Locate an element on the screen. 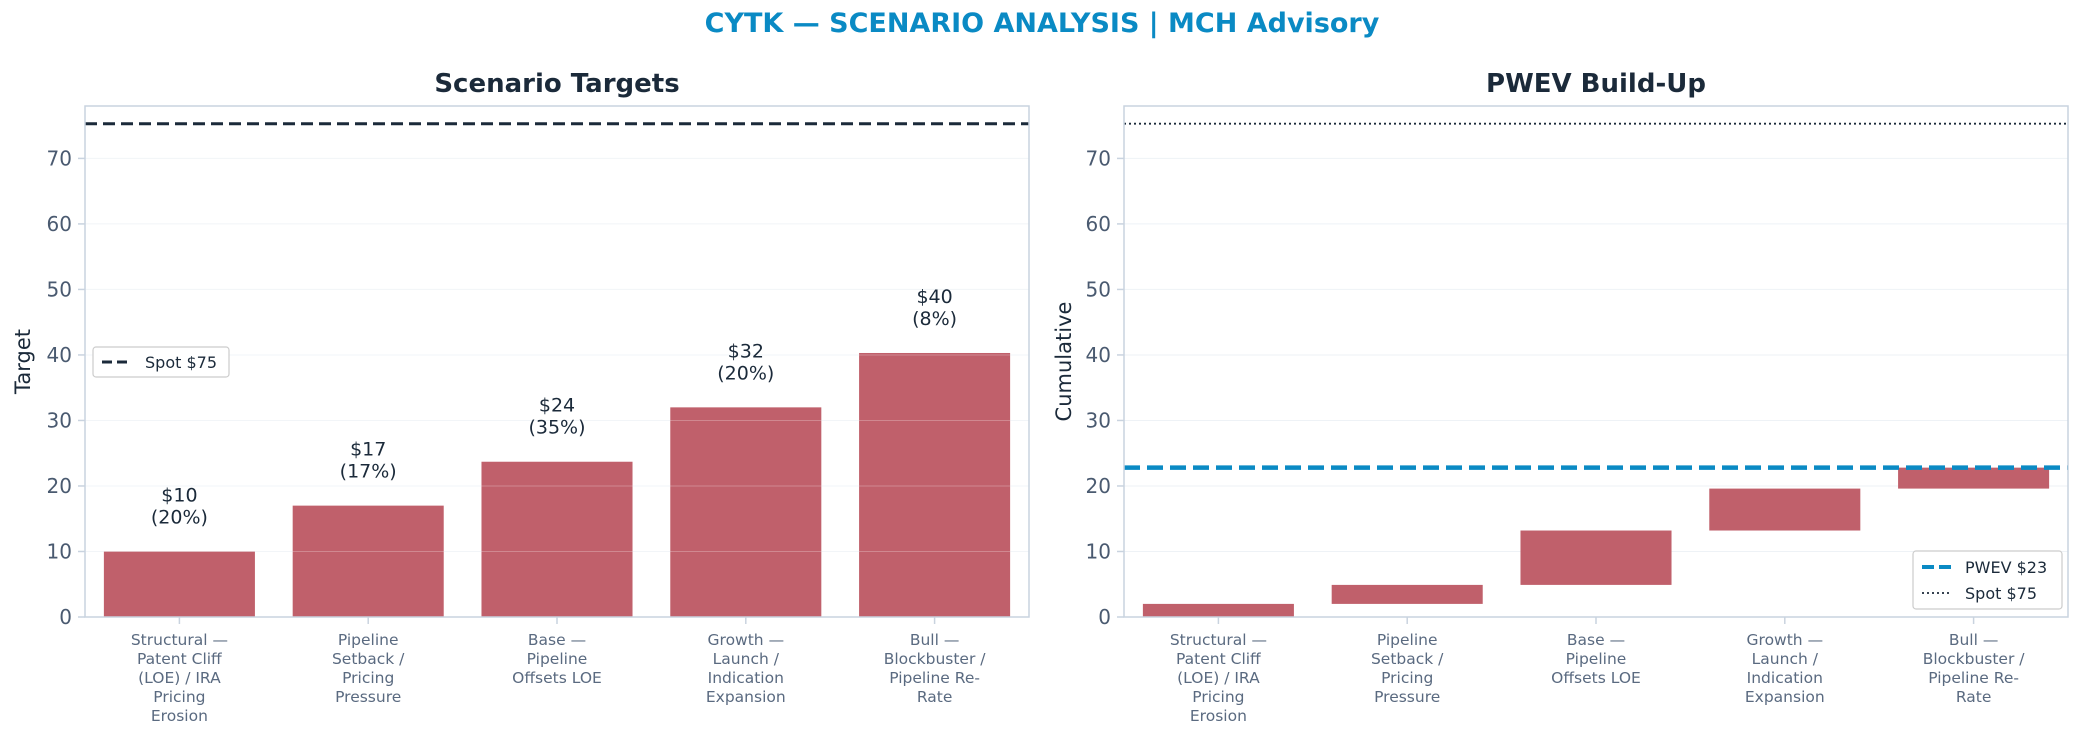 The height and width of the screenshot is (742, 2084). figure-suptitle: CYTK — SCENARIO ANALYSIS | MCH Advisory is located at coordinates (1042, 23).